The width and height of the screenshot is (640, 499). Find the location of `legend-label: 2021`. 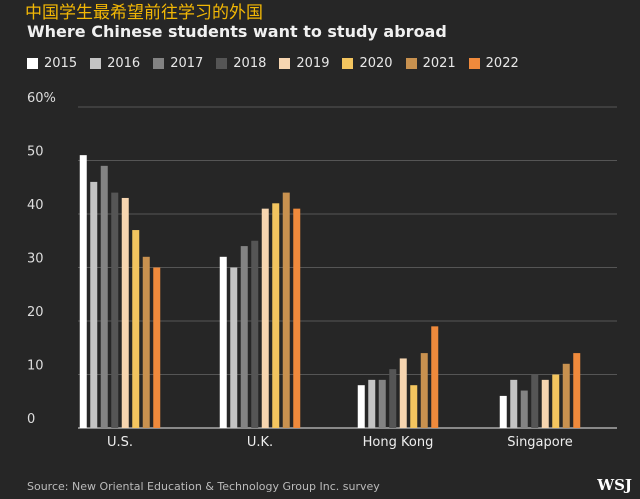

legend-label: 2021 is located at coordinates (439, 63).